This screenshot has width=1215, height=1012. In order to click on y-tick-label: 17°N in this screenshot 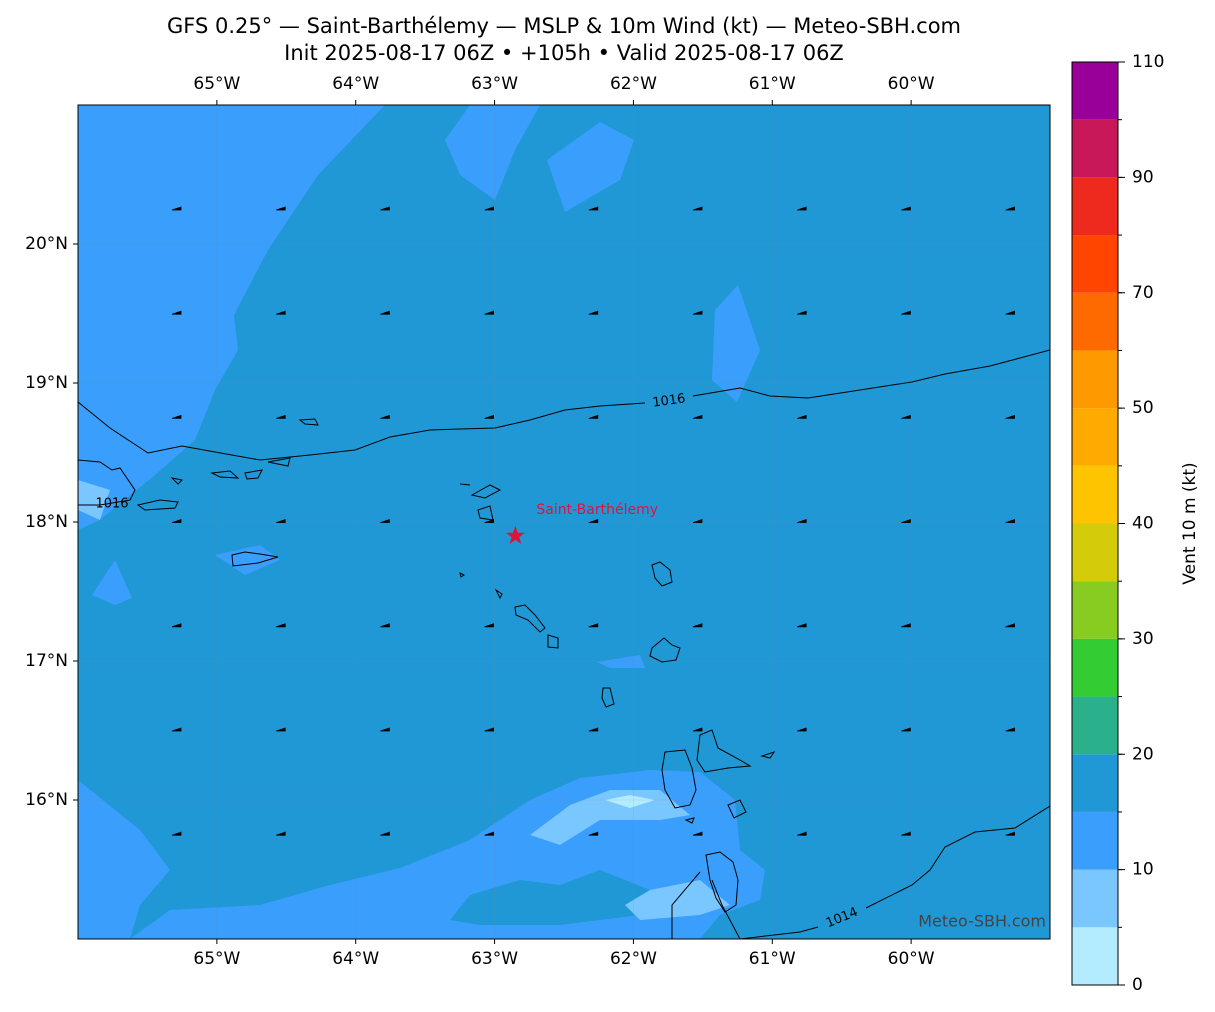, I will do `click(46, 661)`.